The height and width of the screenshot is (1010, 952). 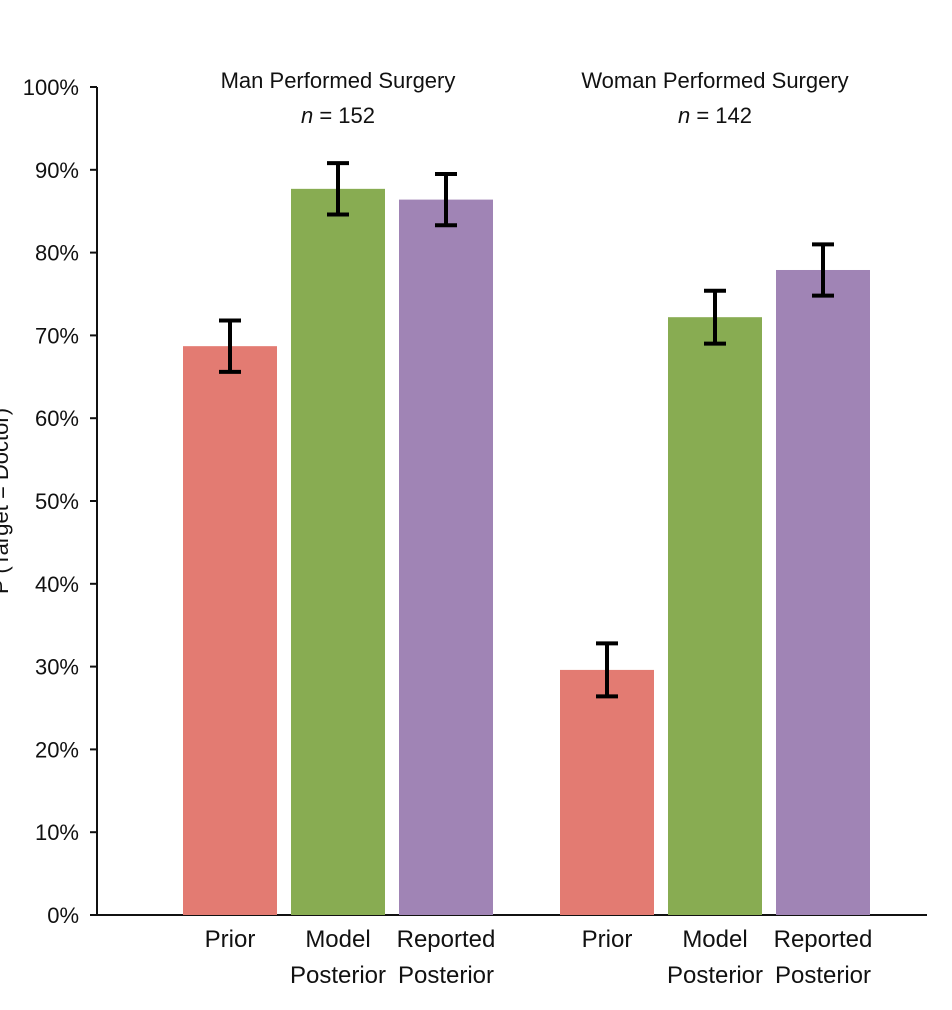 What do you see at coordinates (57, 749) in the screenshot?
I see `y-tick-label: 20%` at bounding box center [57, 749].